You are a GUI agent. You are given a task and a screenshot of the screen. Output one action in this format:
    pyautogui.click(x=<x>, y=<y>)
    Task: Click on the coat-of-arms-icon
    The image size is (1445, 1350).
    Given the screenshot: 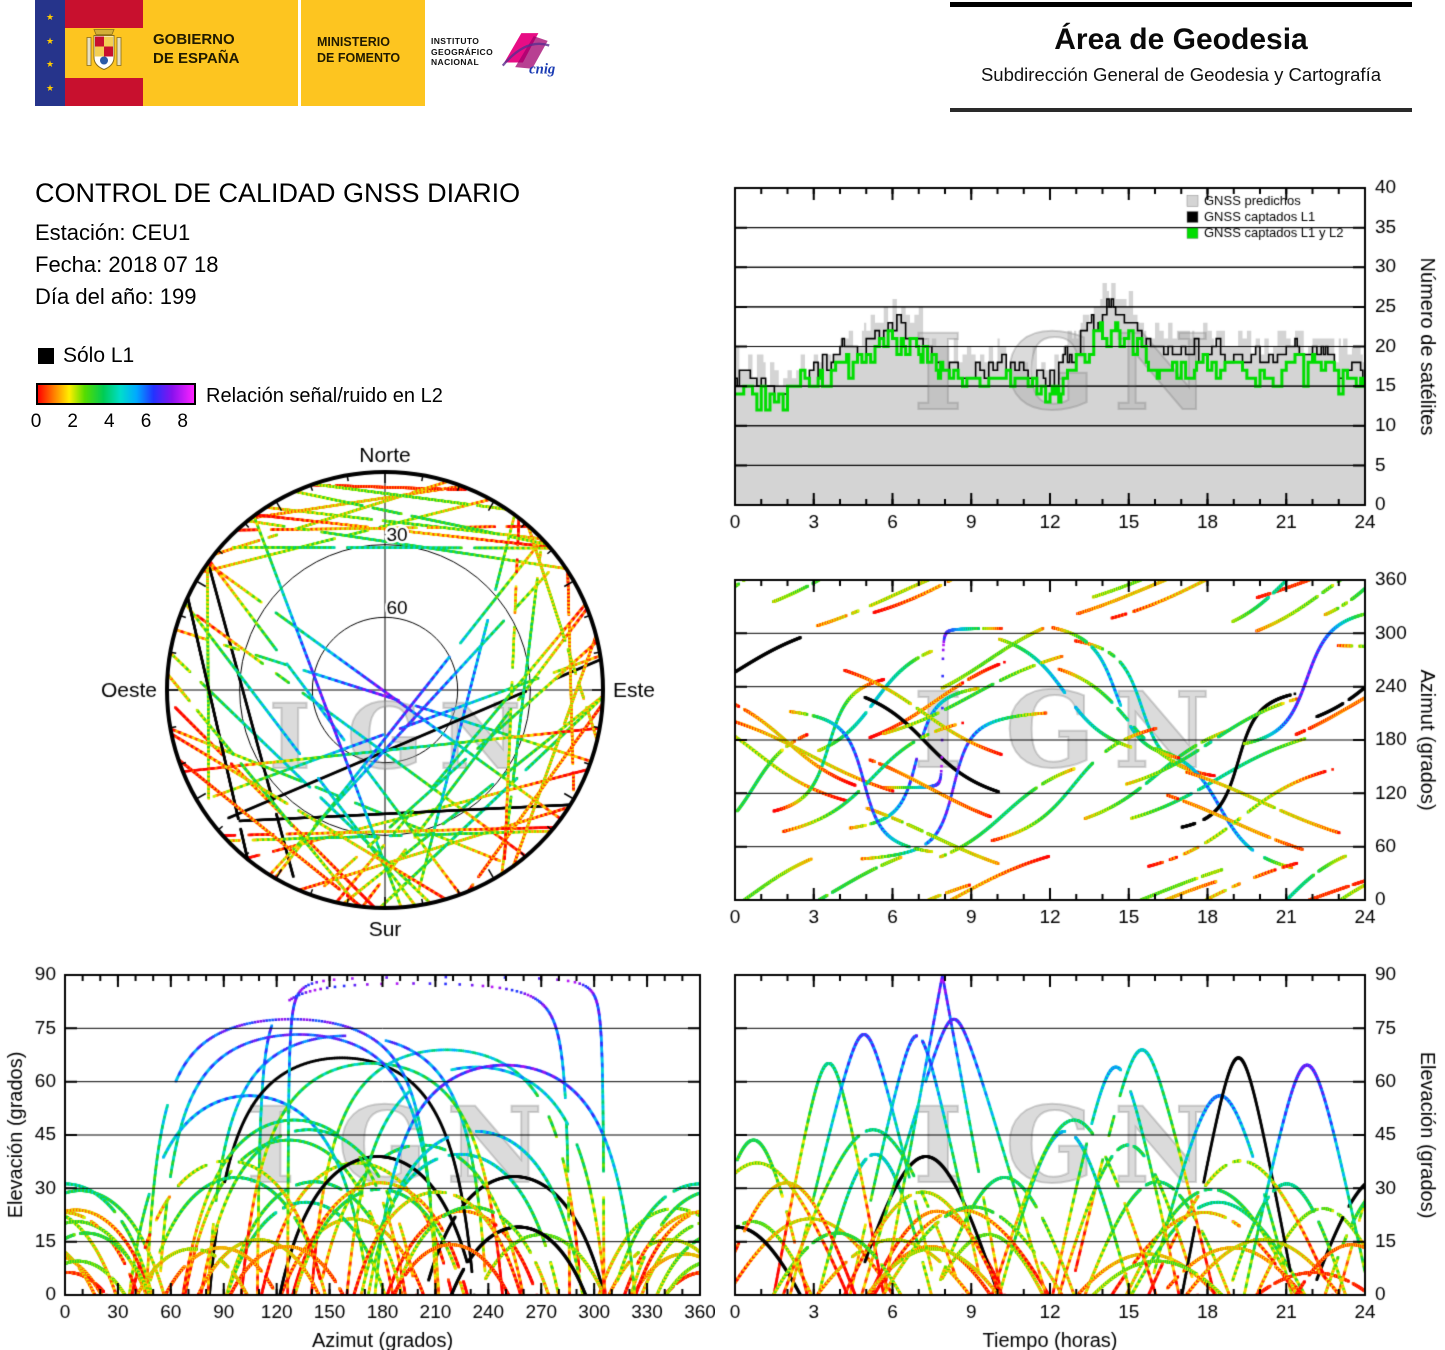 What is the action you would take?
    pyautogui.click(x=104, y=53)
    